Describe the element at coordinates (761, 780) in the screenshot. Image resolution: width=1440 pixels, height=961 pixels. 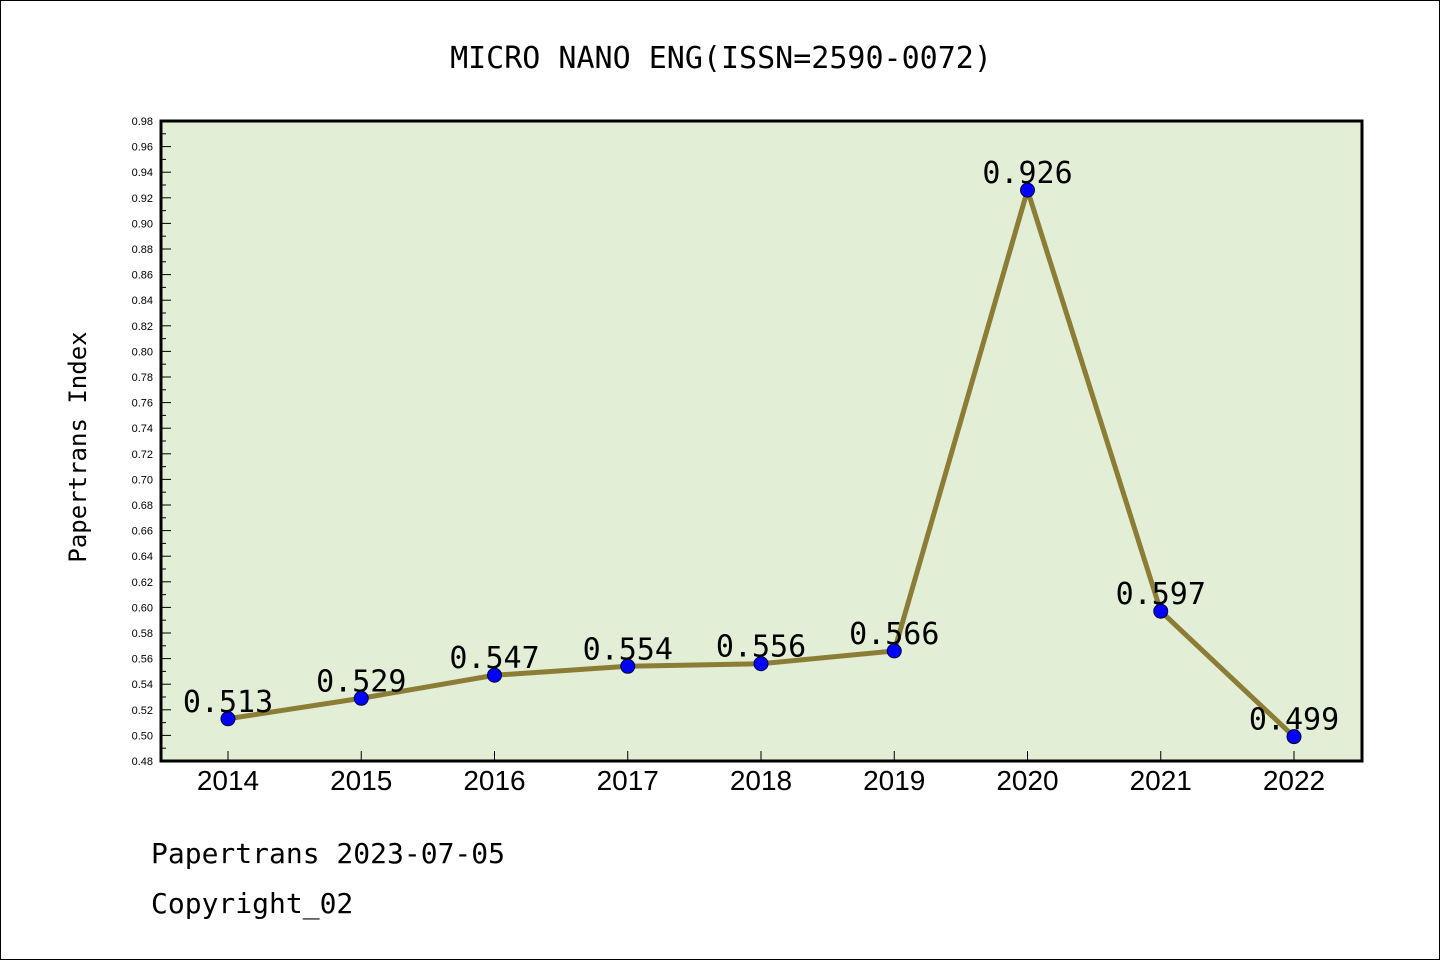
I see `x-tick-label: 2018` at that location.